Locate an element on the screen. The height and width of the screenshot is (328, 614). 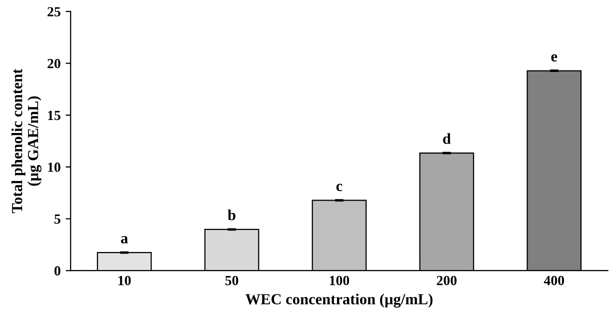
annotation: b is located at coordinates (232, 215).